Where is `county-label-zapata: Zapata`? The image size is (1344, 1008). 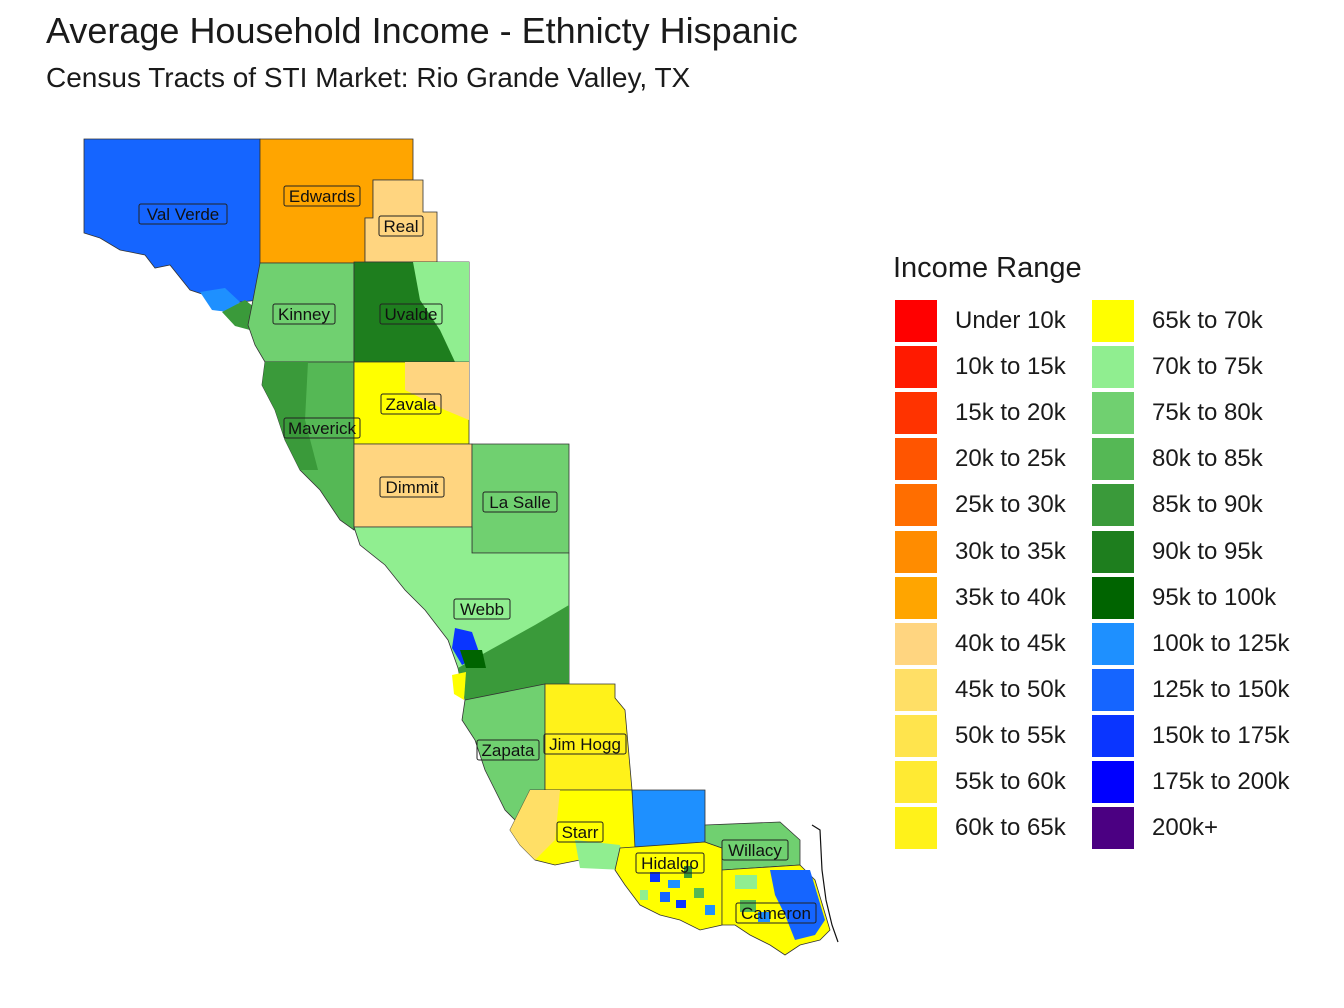 county-label-zapata: Zapata is located at coordinates (508, 750).